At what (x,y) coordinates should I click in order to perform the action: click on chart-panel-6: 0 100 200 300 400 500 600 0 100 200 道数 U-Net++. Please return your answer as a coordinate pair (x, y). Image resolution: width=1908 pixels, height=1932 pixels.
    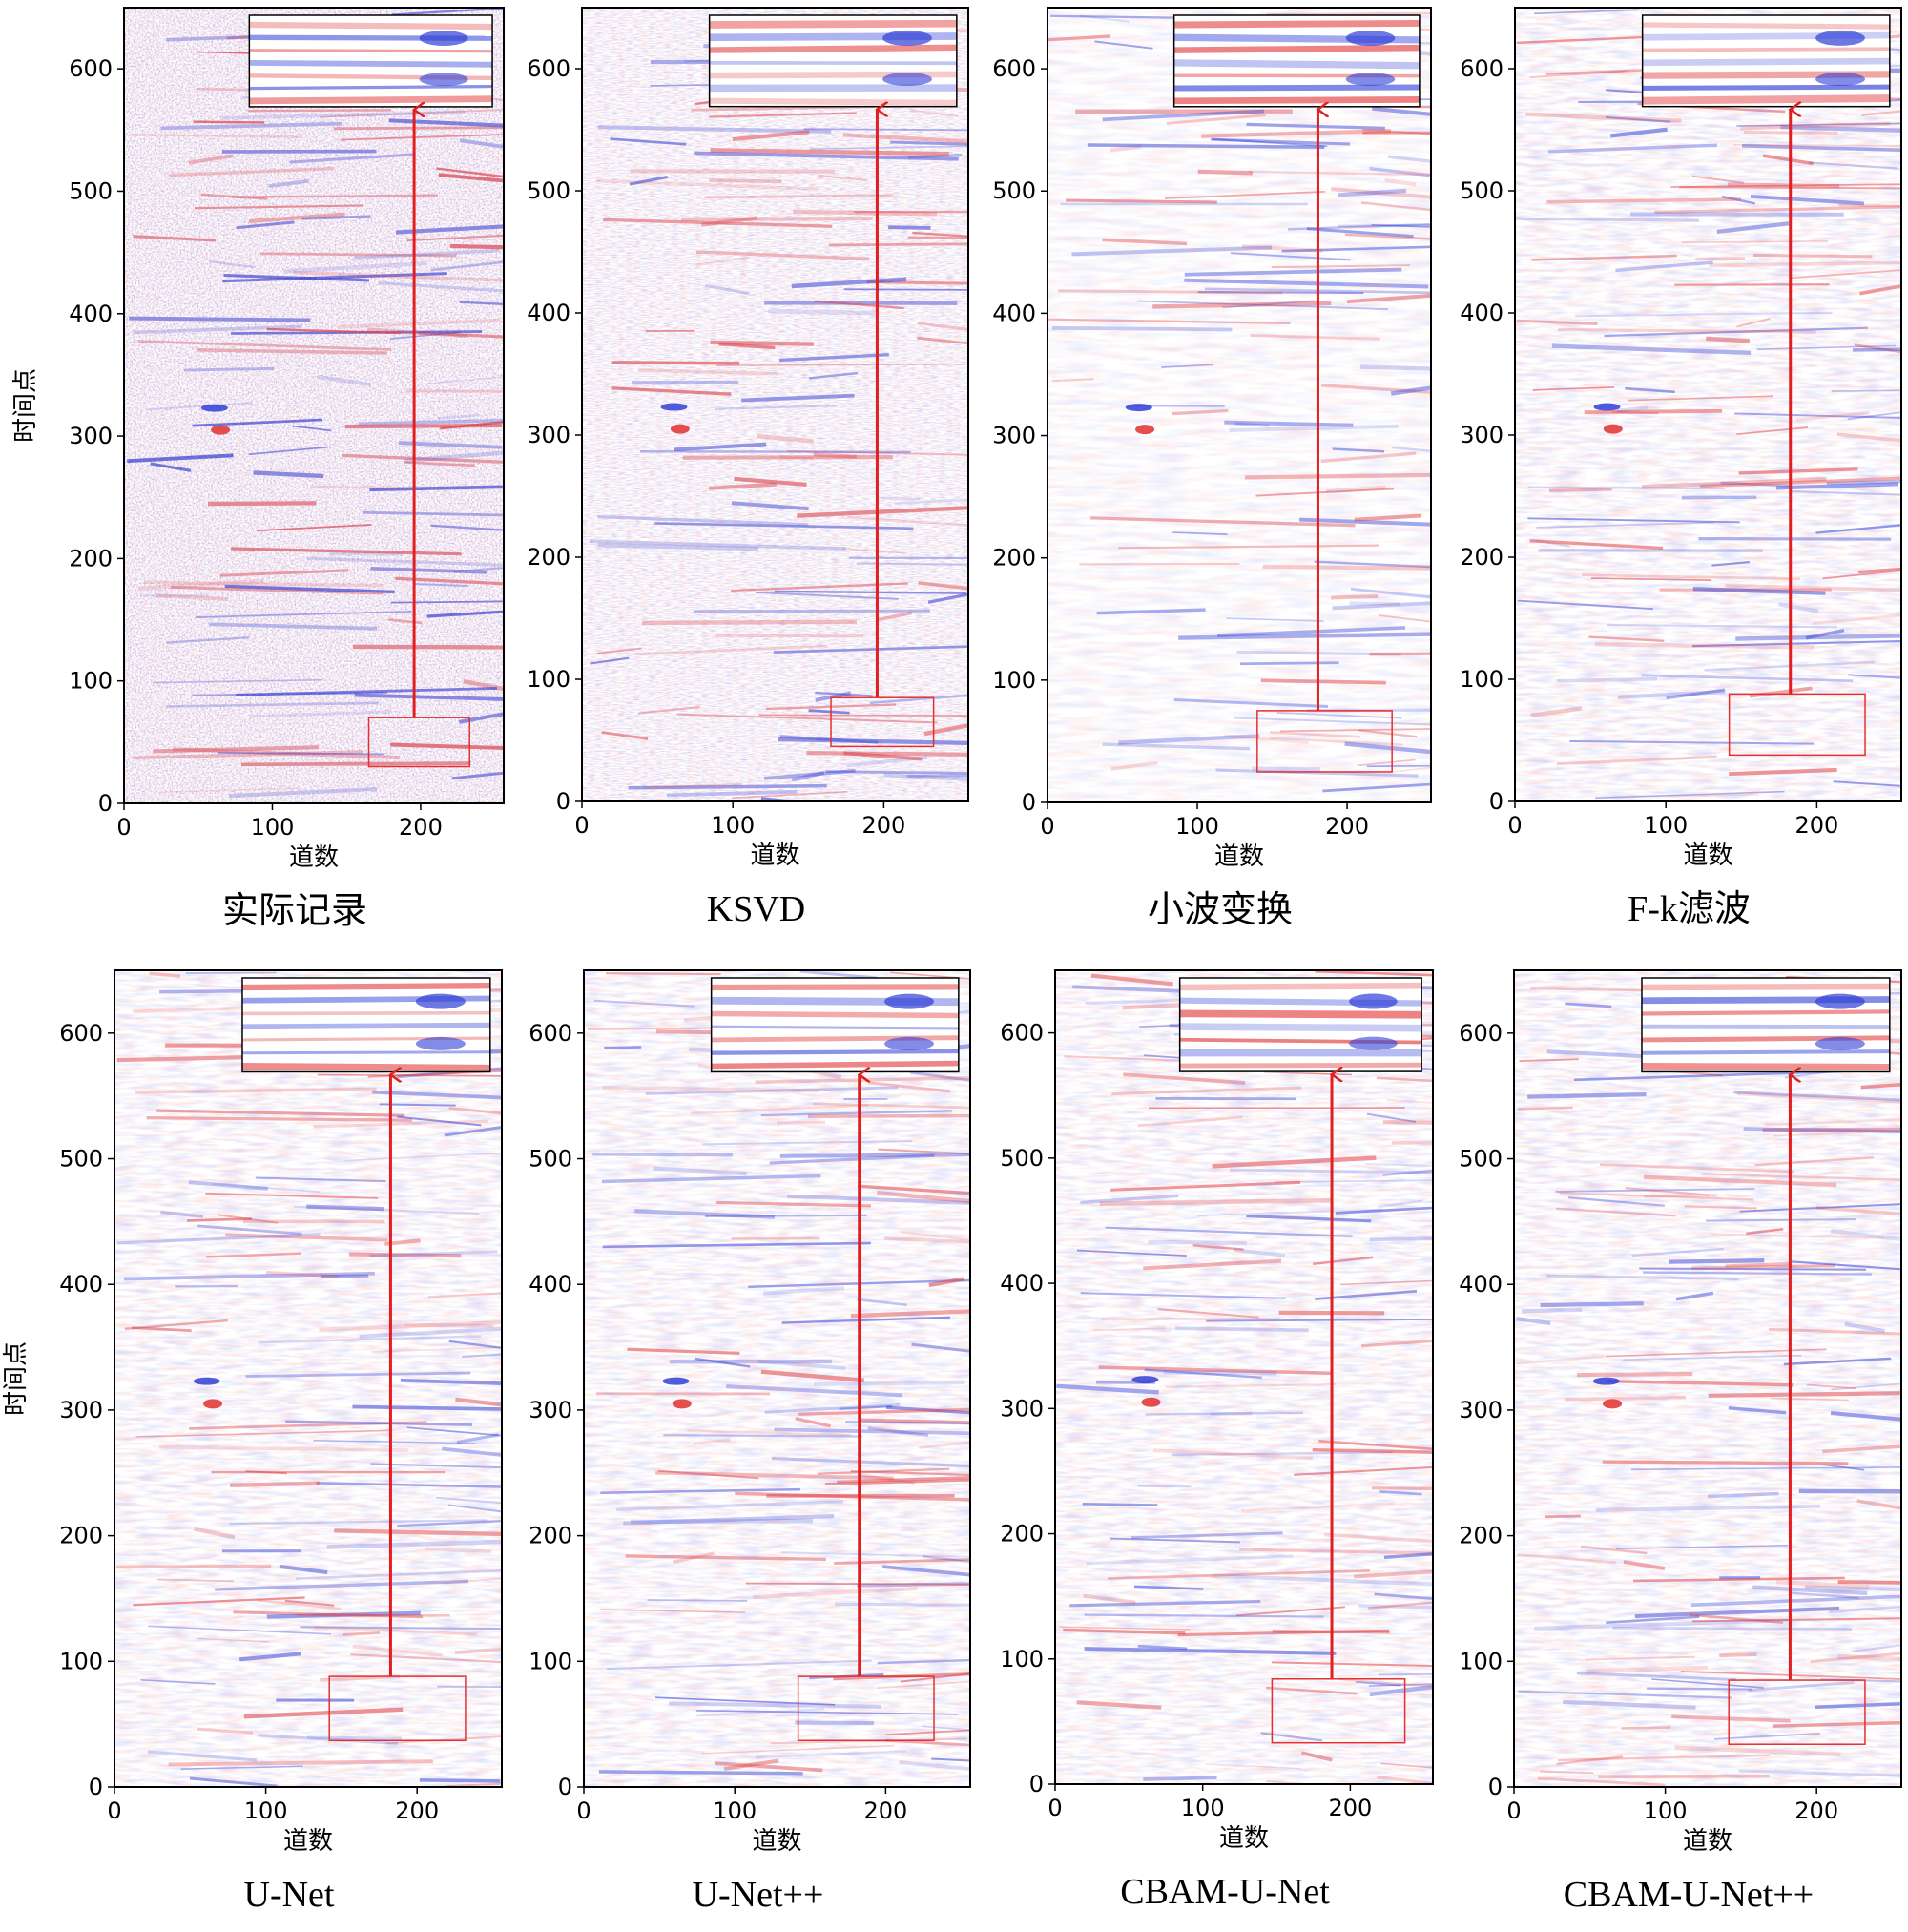
    Looking at the image, I should click on (750, 1442).